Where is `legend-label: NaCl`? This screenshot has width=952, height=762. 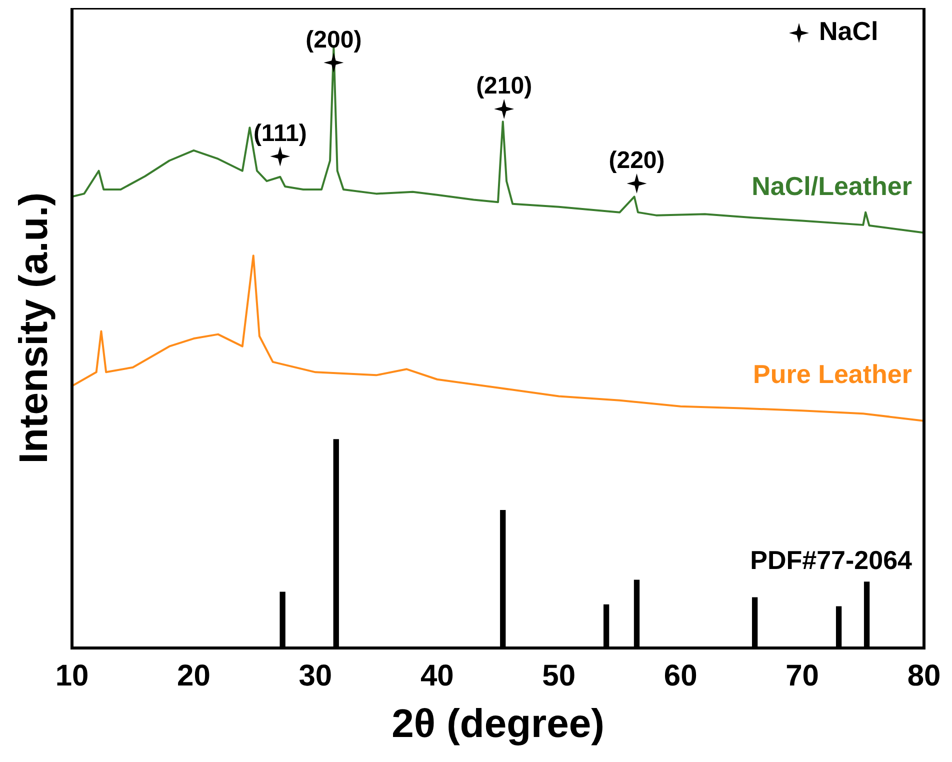
legend-label: NaCl is located at coordinates (848, 31).